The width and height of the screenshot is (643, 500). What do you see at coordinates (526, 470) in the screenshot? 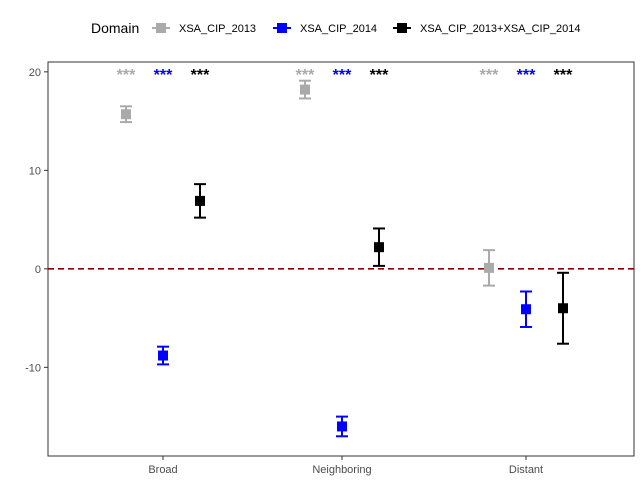
I see `x-tick-label: Distant` at bounding box center [526, 470].